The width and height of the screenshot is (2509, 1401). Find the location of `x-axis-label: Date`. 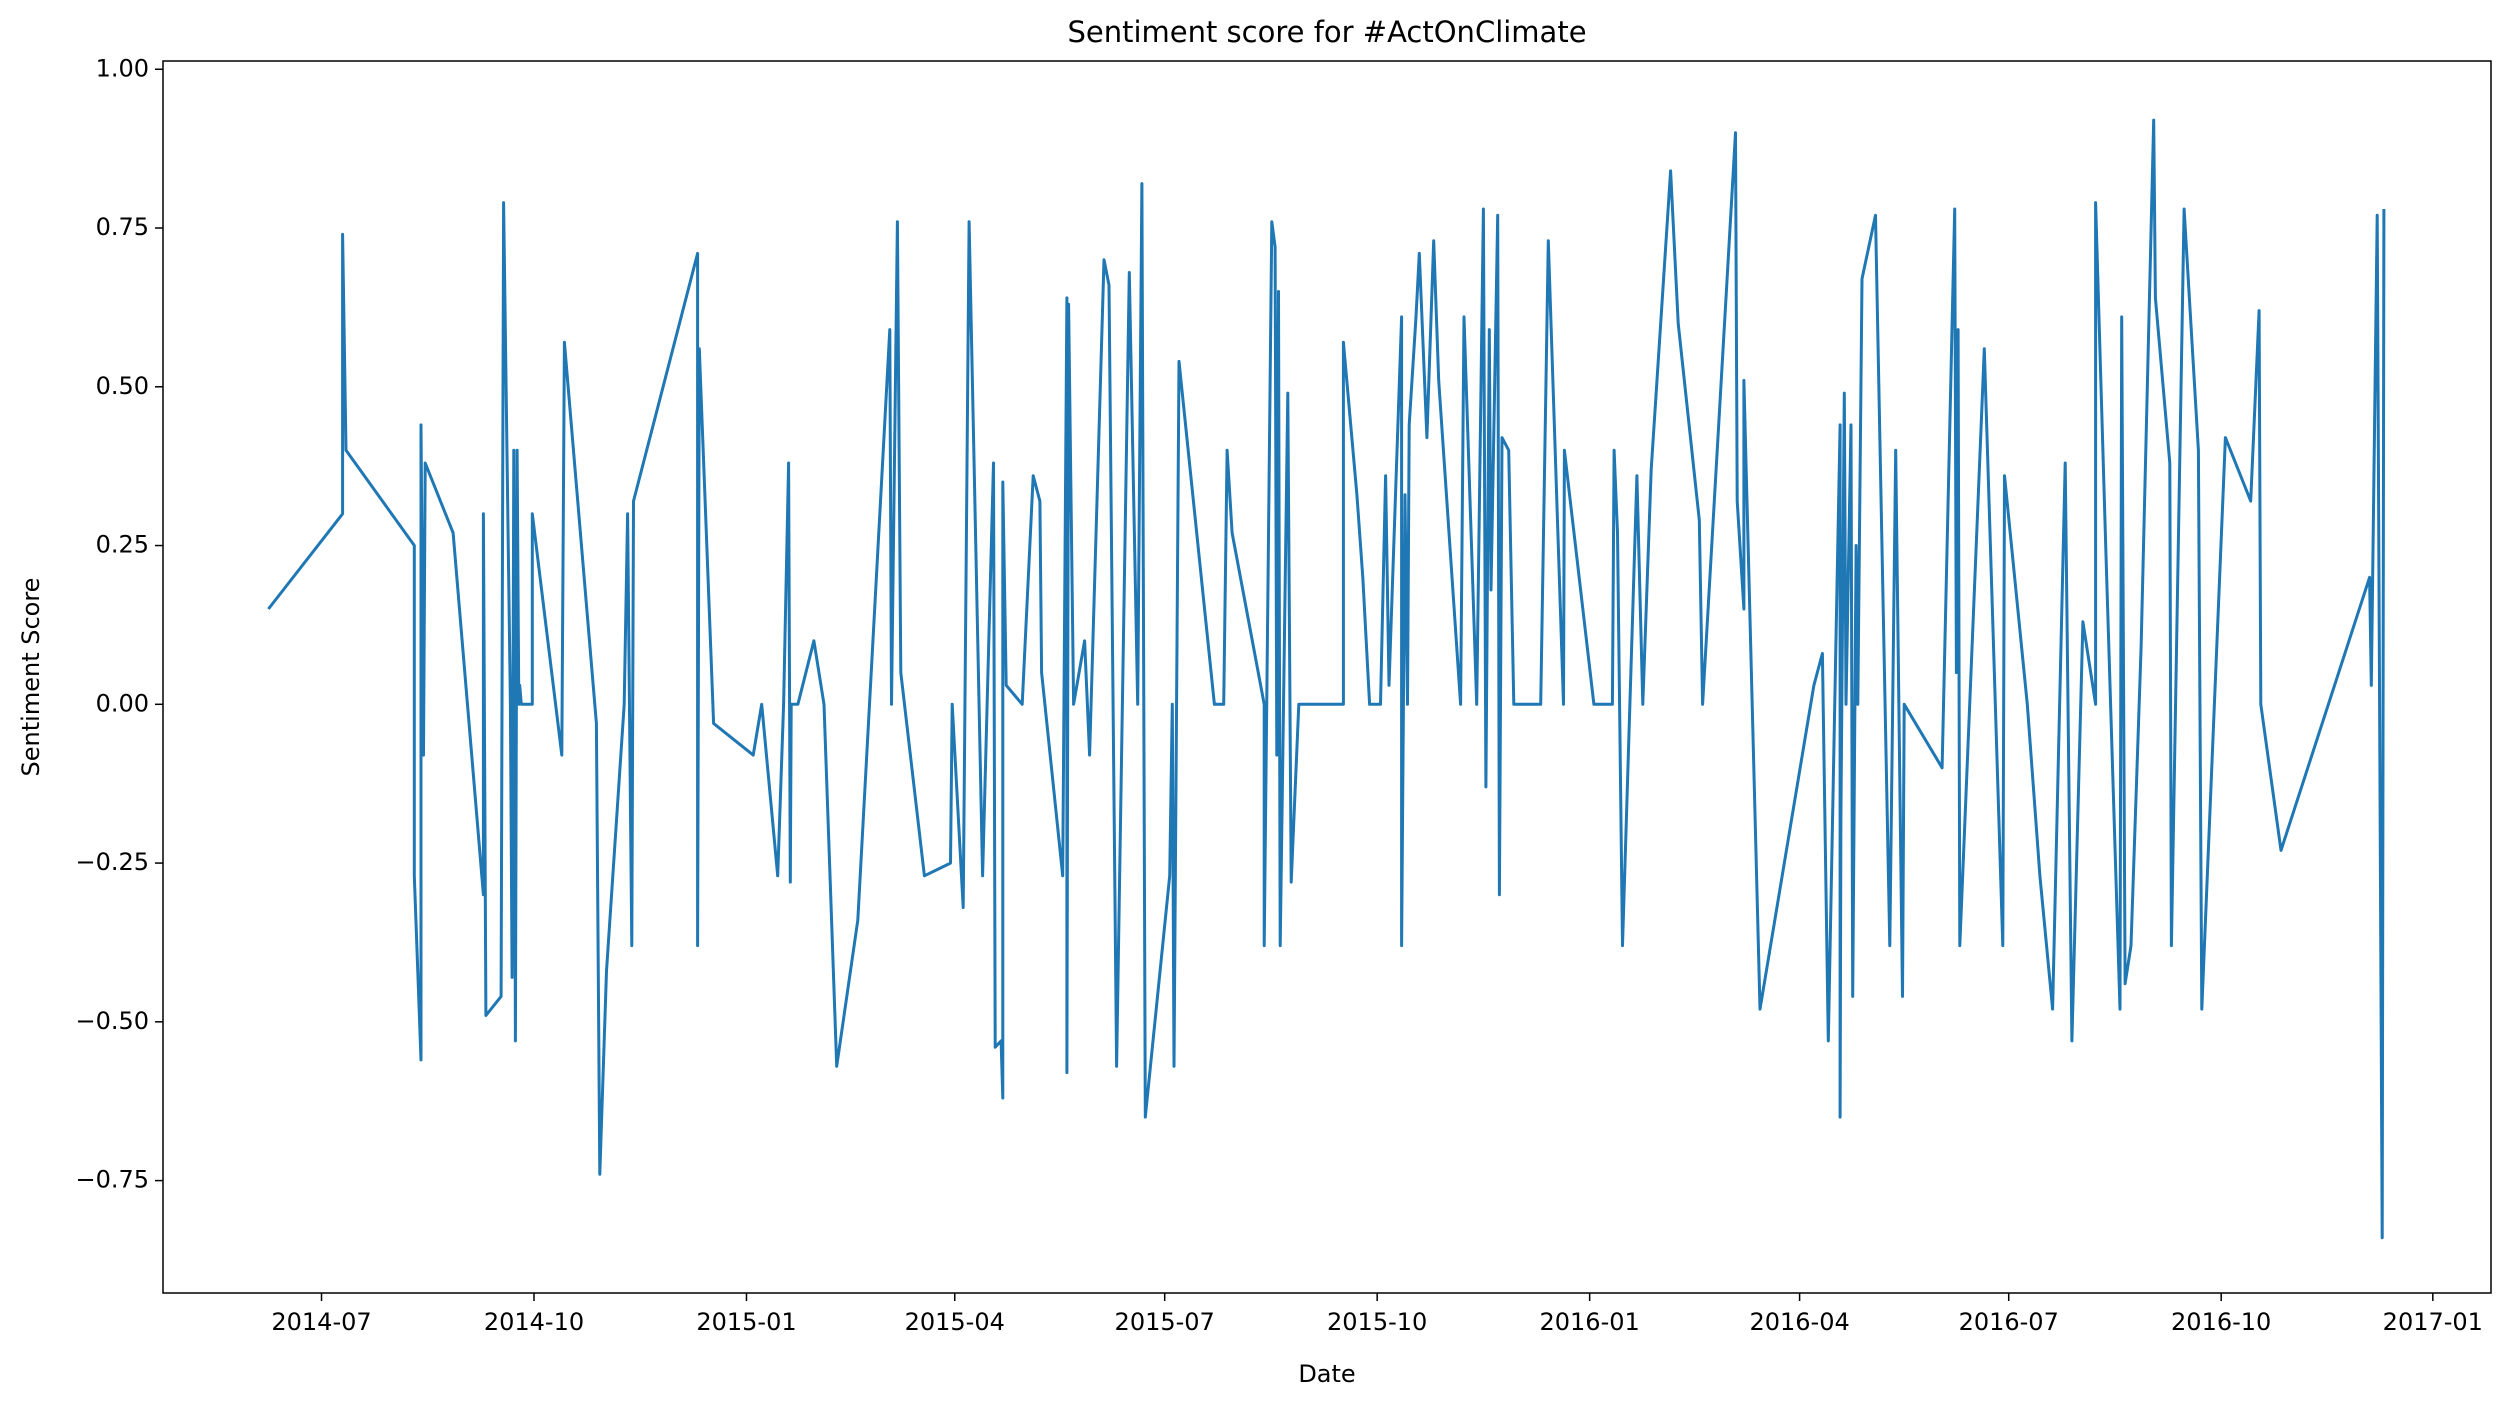

x-axis-label: Date is located at coordinates (1326, 1374).